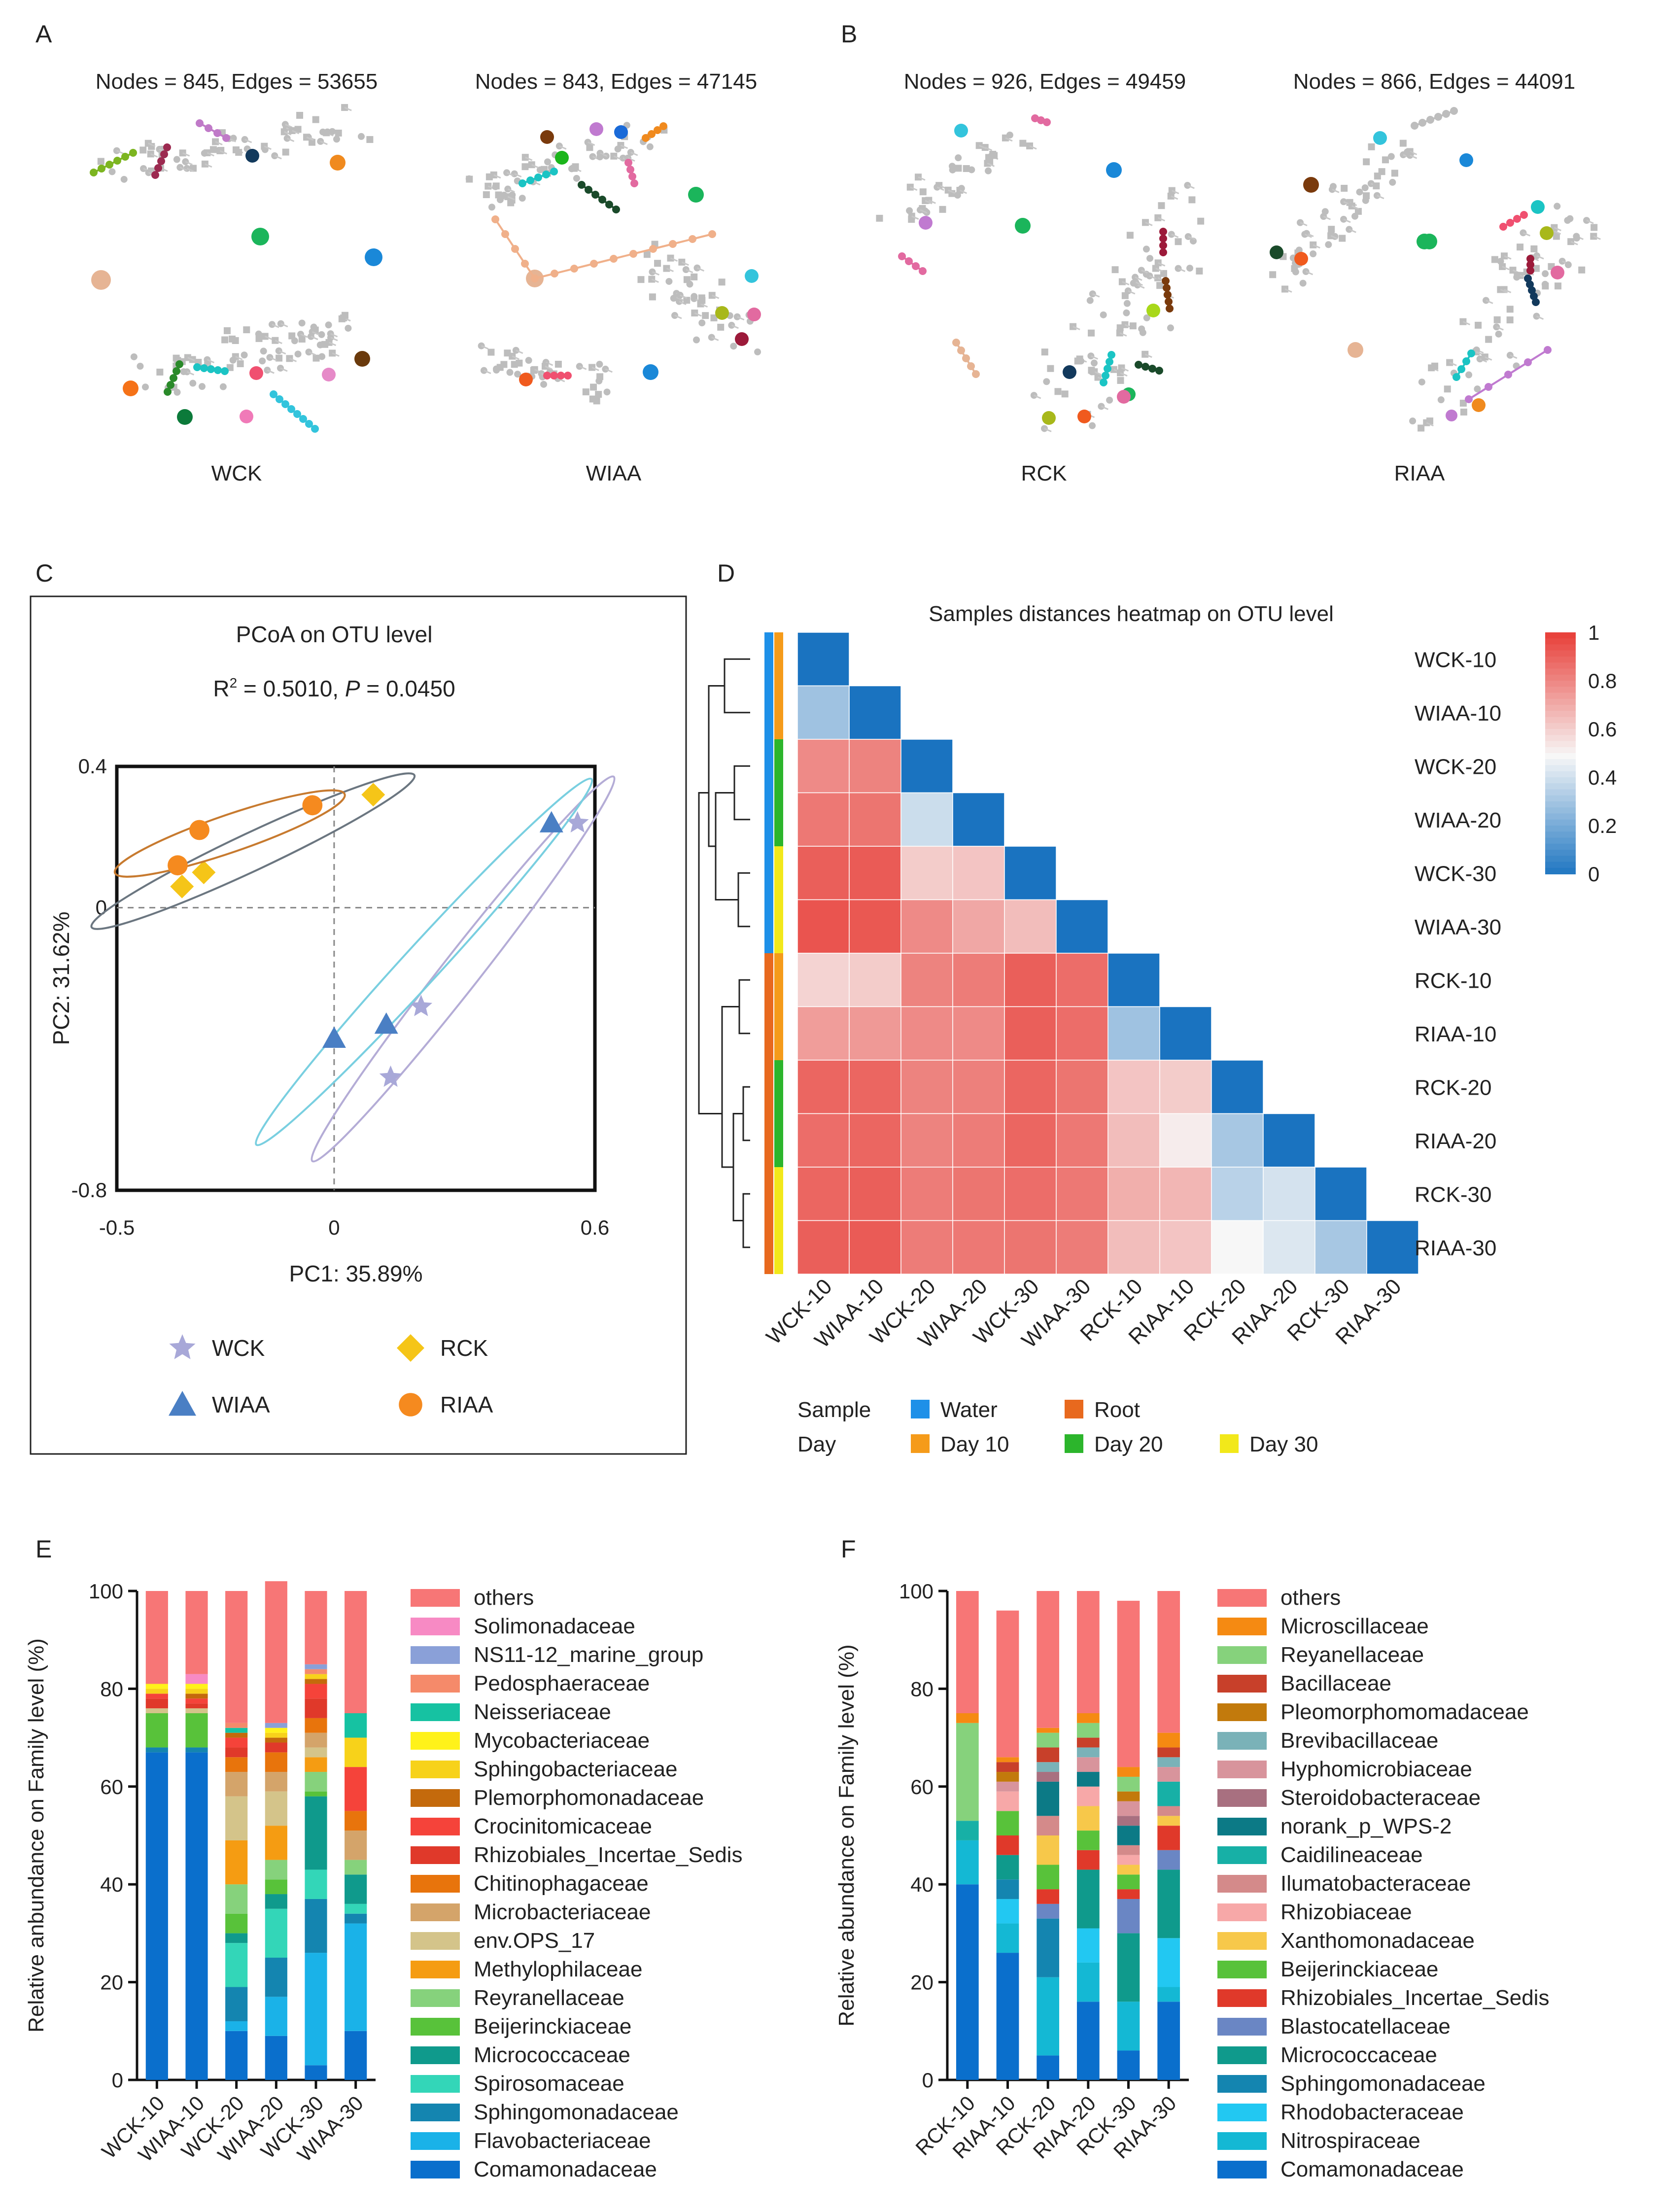  What do you see at coordinates (589, 1798) in the screenshot?
I see `bar-legend-label: Plemorphomonadaceae` at bounding box center [589, 1798].